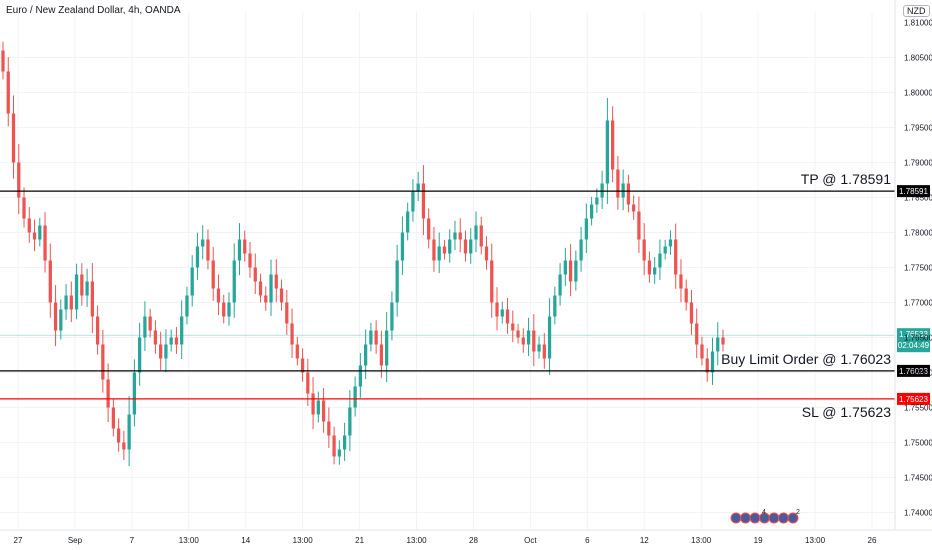 The width and height of the screenshot is (932, 550). What do you see at coordinates (530, 540) in the screenshot?
I see `x-tick-label: Oct` at bounding box center [530, 540].